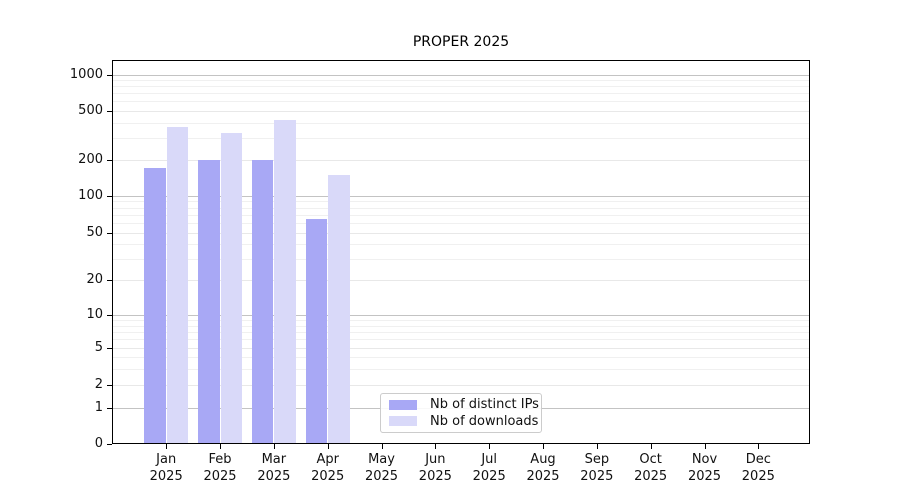  Describe the element at coordinates (328, 446) in the screenshot. I see `x-tick-mark-apr` at that location.